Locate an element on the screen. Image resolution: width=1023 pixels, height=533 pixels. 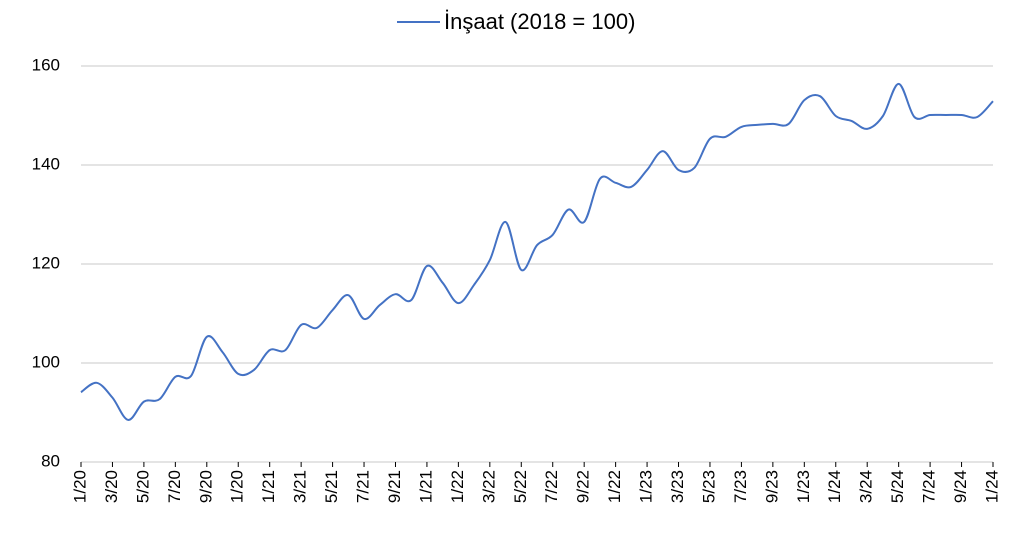
x-tick-label: 7/20 is located at coordinates (174, 486).